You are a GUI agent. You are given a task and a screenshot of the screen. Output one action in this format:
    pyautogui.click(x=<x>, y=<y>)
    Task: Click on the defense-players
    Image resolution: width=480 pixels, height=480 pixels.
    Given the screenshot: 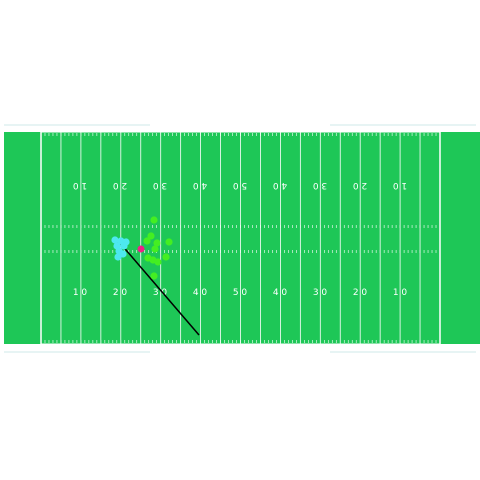 What is the action you would take?
    pyautogui.click(x=158, y=248)
    